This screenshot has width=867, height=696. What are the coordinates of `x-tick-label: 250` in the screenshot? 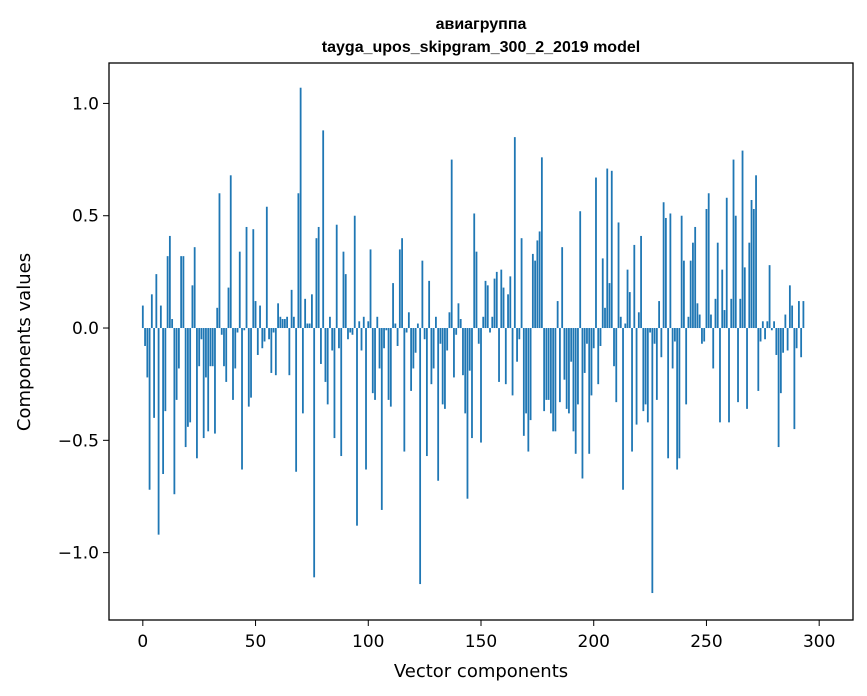 It's located at (706, 642).